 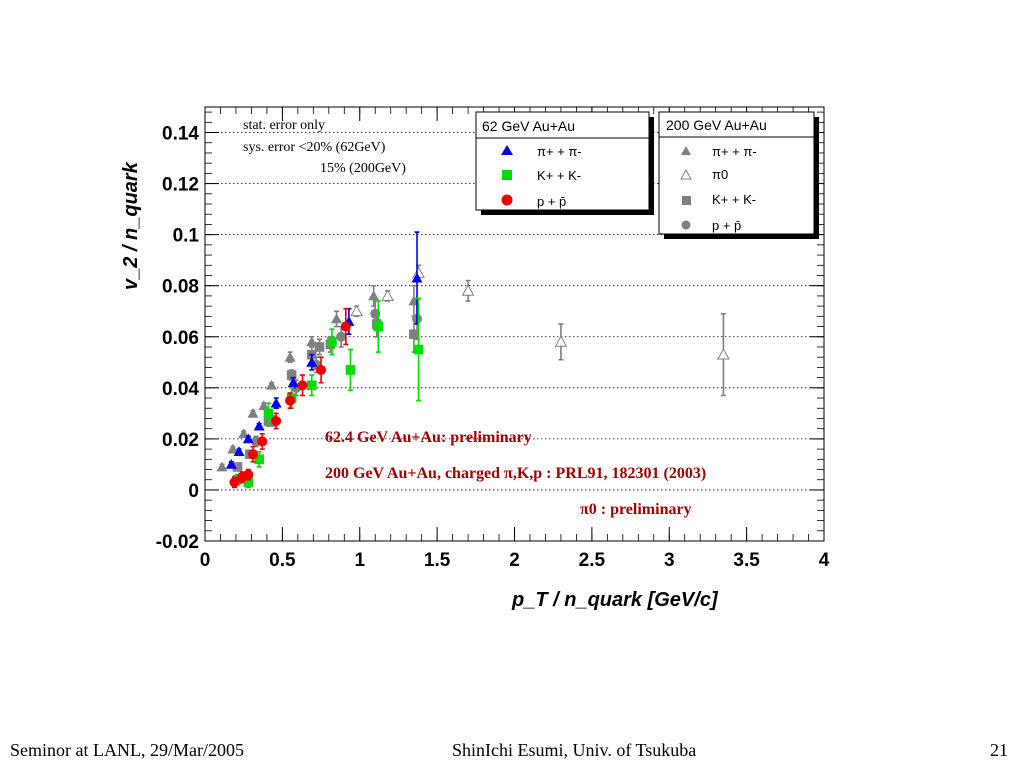 I want to click on footer-page-number: 21, so click(x=999, y=750).